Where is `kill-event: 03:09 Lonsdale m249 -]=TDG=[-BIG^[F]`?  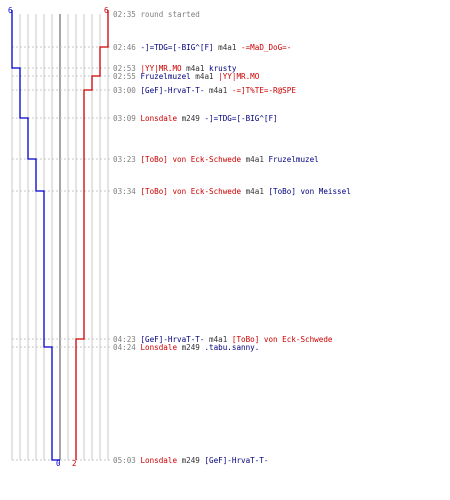 kill-event: 03:09 Lonsdale m249 -]=TDG=[-BIG^[F] is located at coordinates (195, 118).